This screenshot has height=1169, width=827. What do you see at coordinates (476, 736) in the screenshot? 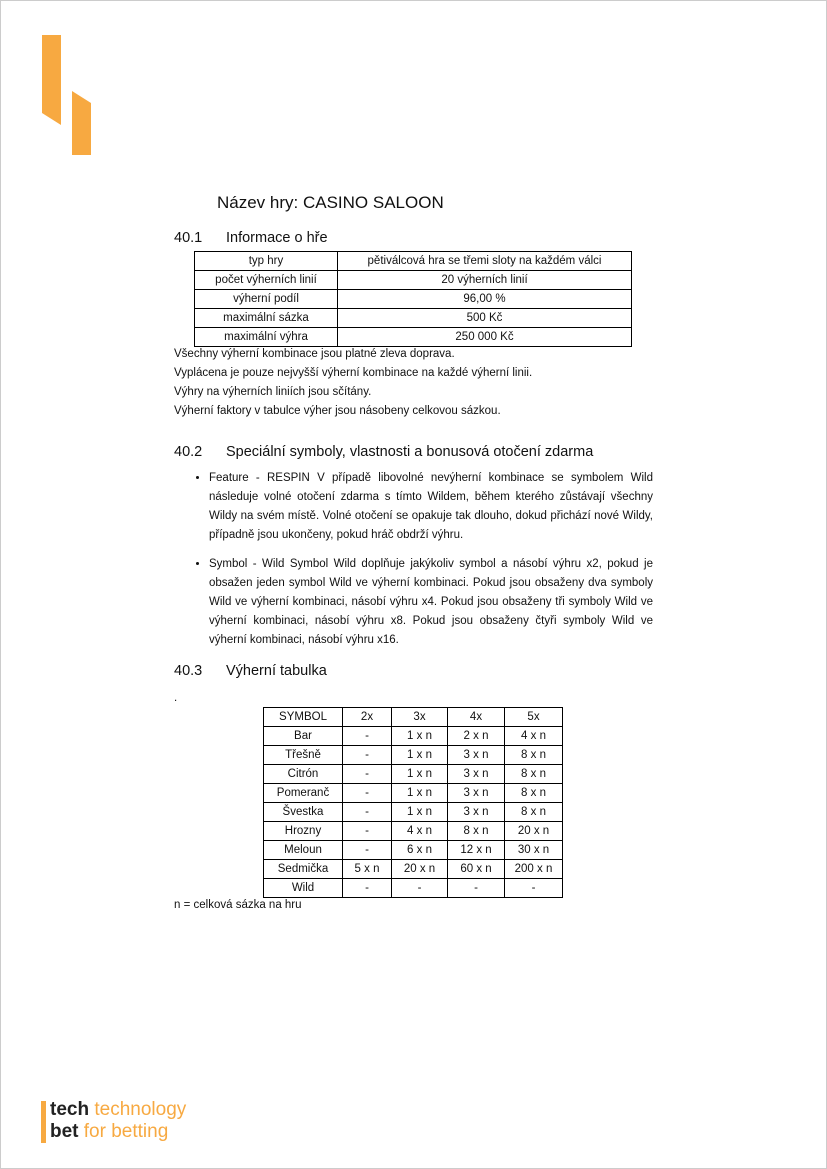
I see `table-cell: 2 x n` at bounding box center [476, 736].